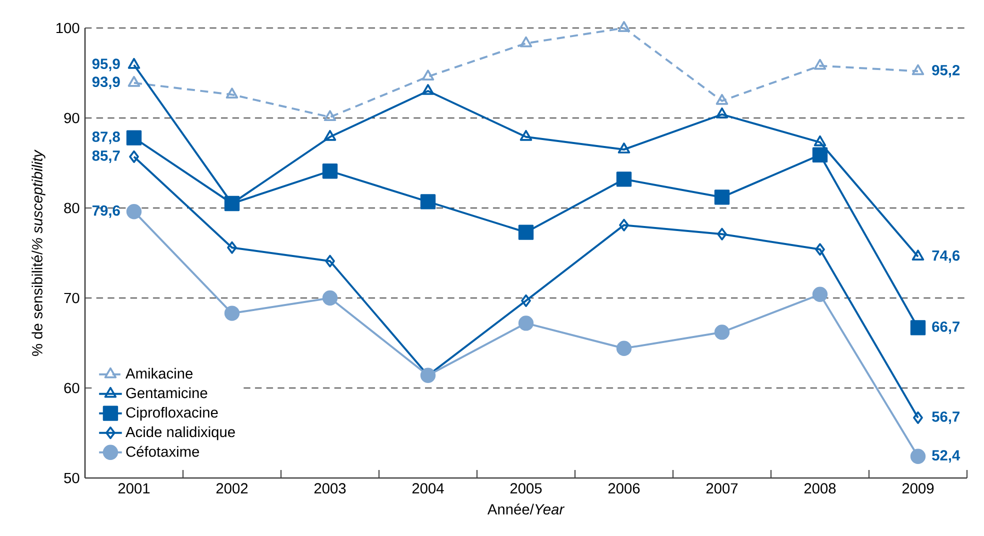 The image size is (984, 536). Describe the element at coordinates (946, 256) in the screenshot. I see `data-label: 74,6` at that location.